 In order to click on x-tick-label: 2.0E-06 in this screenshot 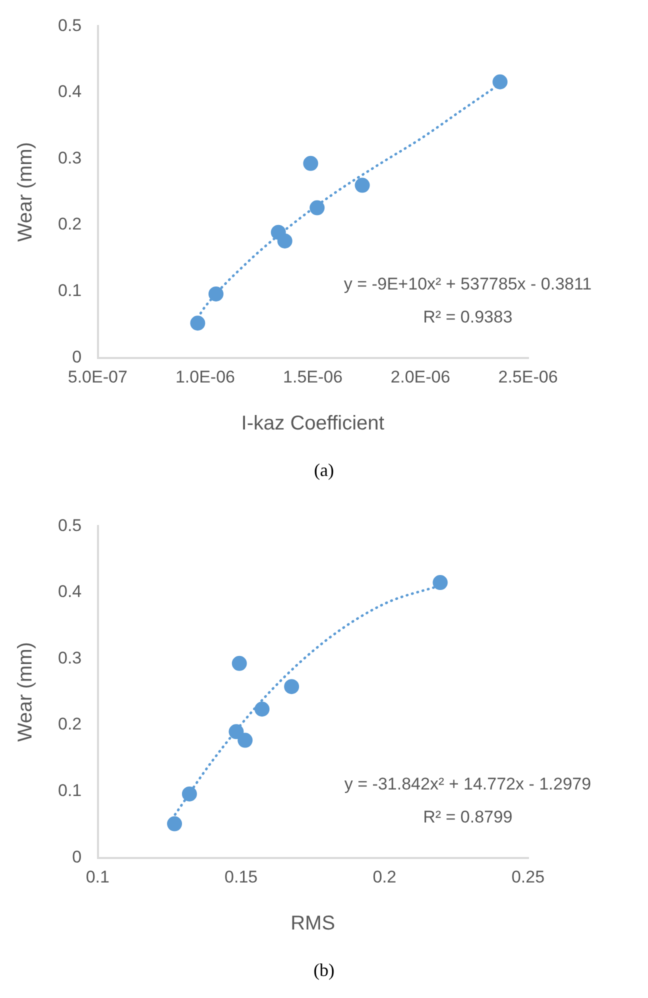, I will do `click(420, 376)`.